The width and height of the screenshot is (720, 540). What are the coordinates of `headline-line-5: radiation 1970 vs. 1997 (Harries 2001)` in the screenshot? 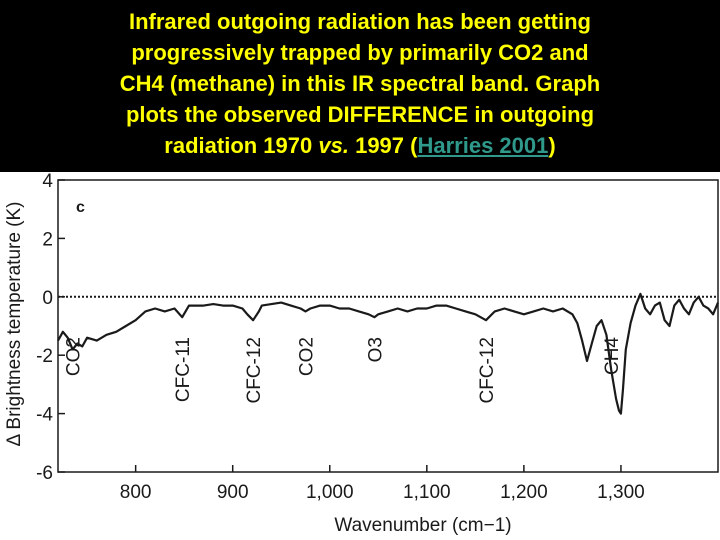 It's located at (360, 145).